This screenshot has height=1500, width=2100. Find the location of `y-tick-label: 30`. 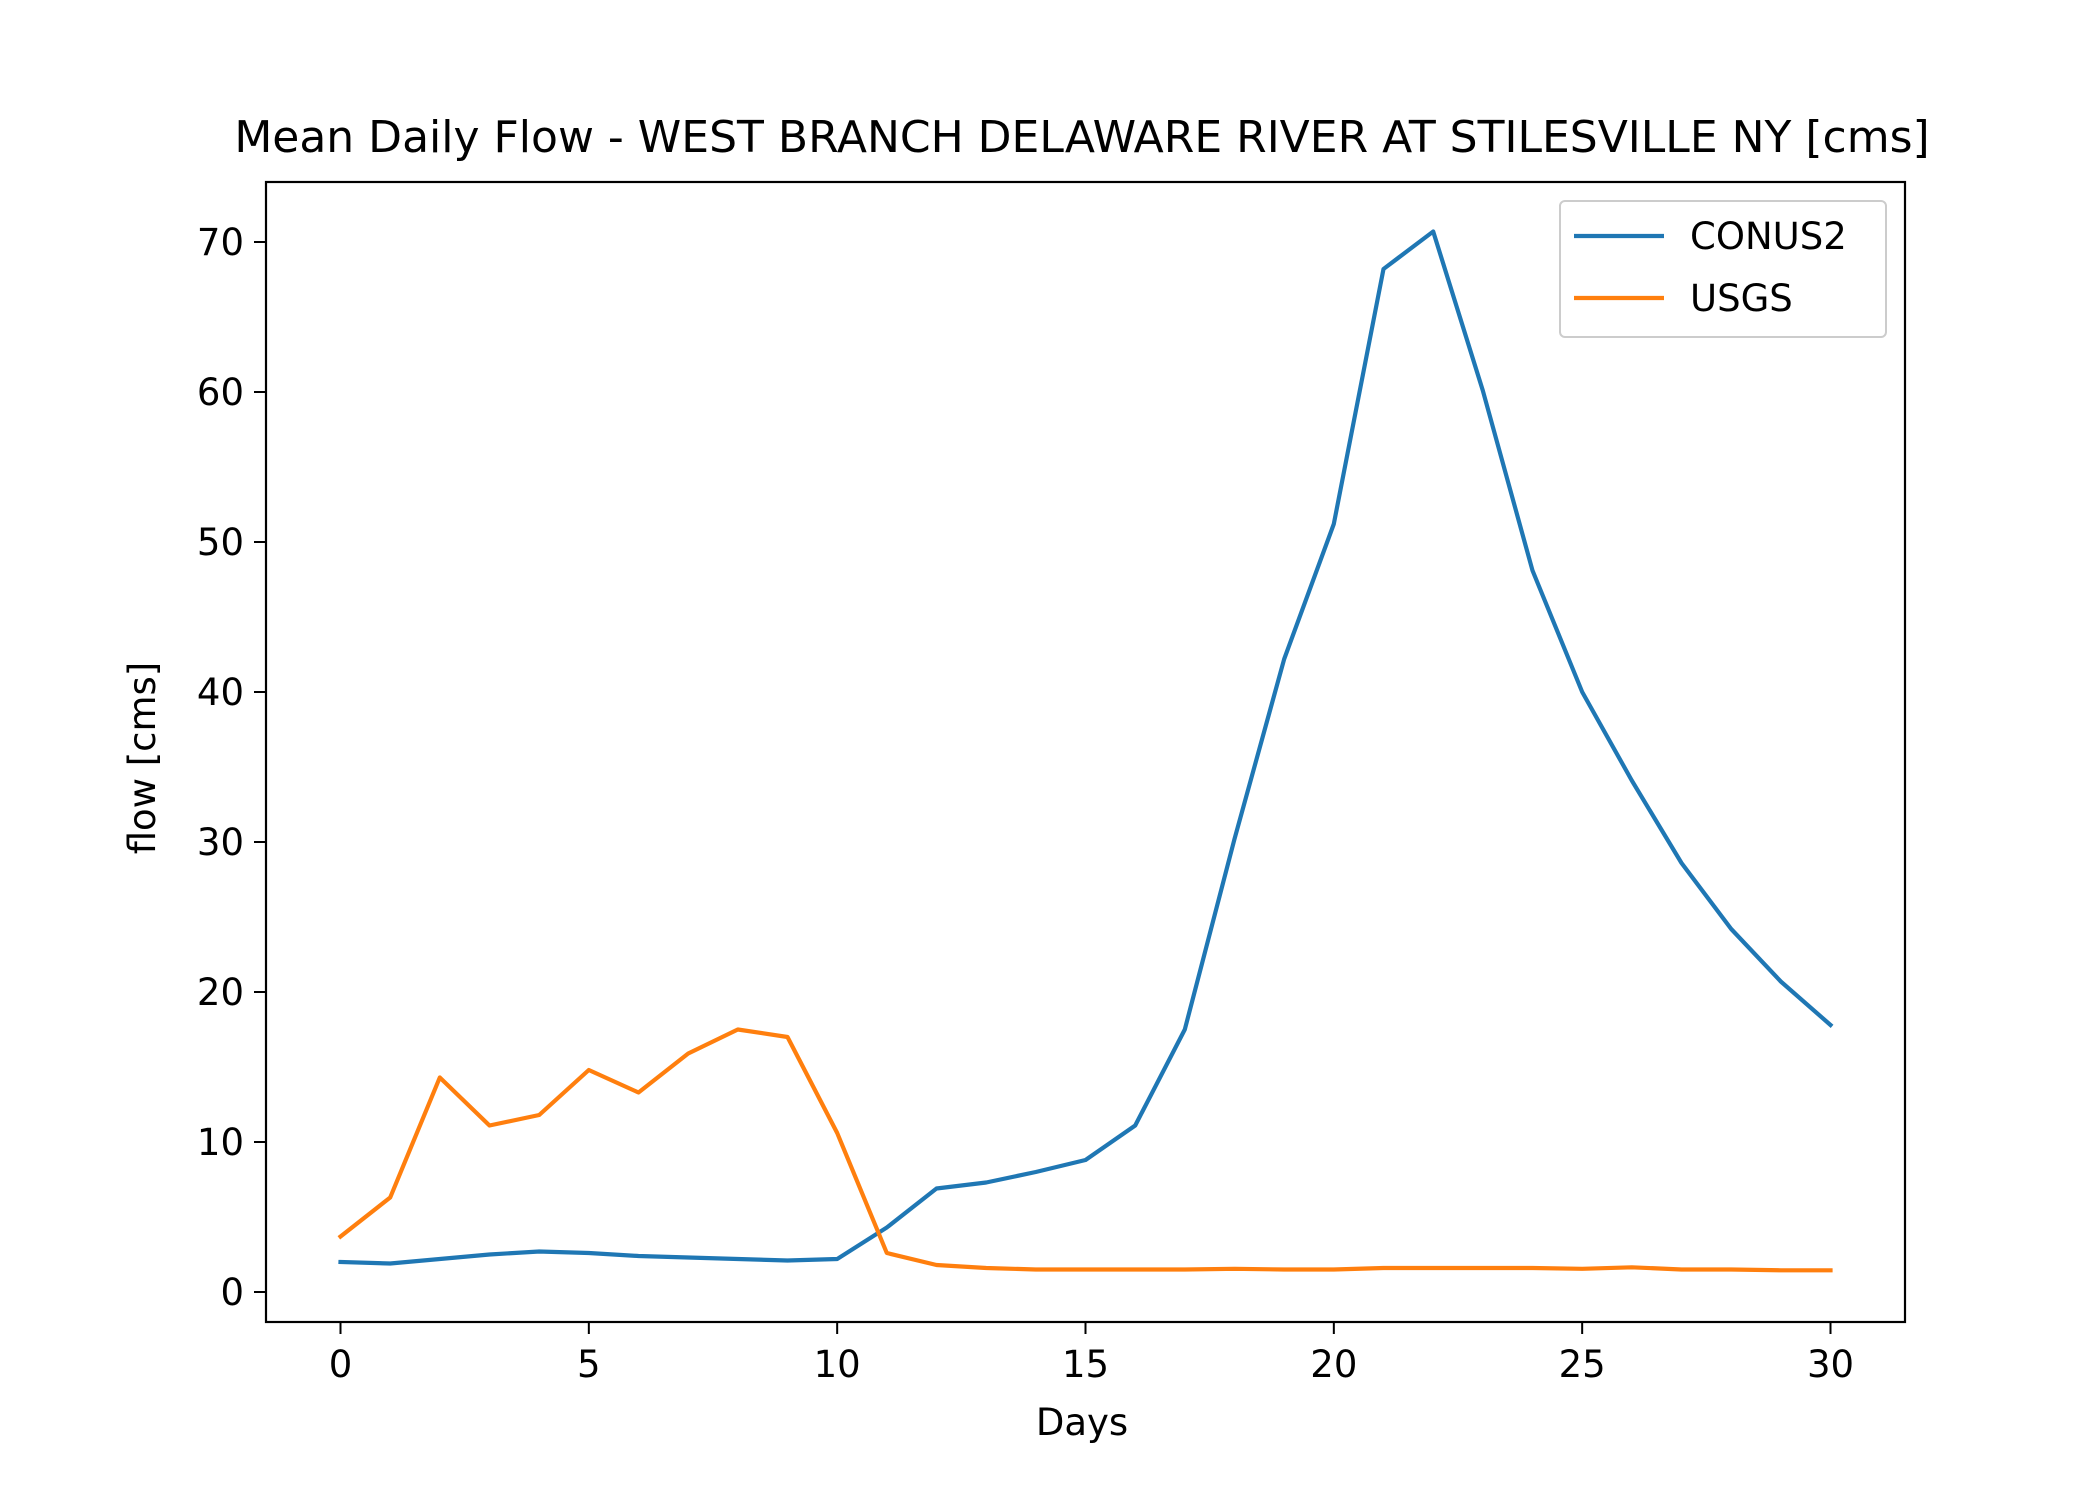

y-tick-label: 30 is located at coordinates (220, 842).